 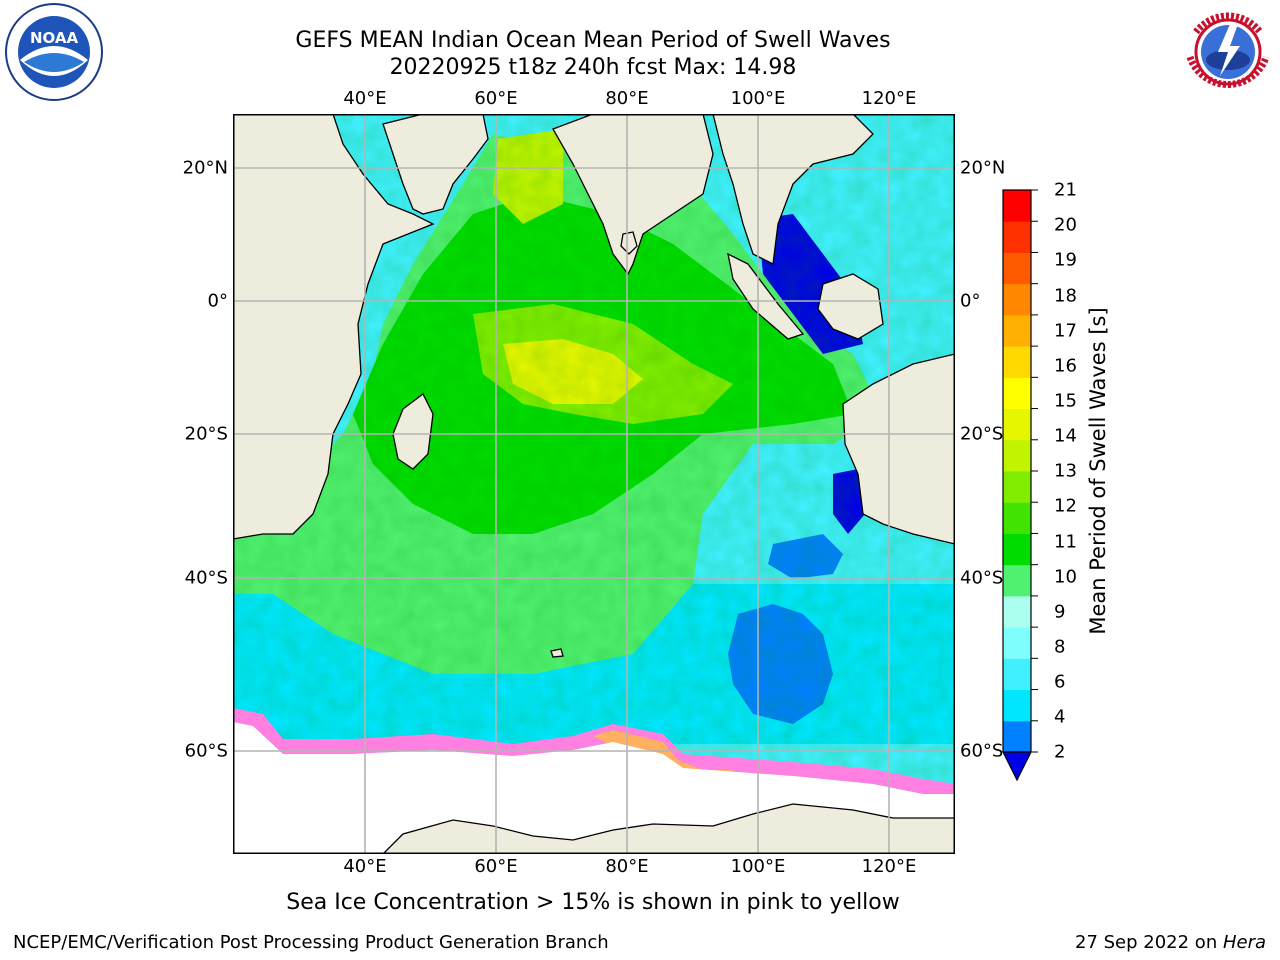 I want to click on lat-tick-right: 40°S, so click(x=982, y=578).